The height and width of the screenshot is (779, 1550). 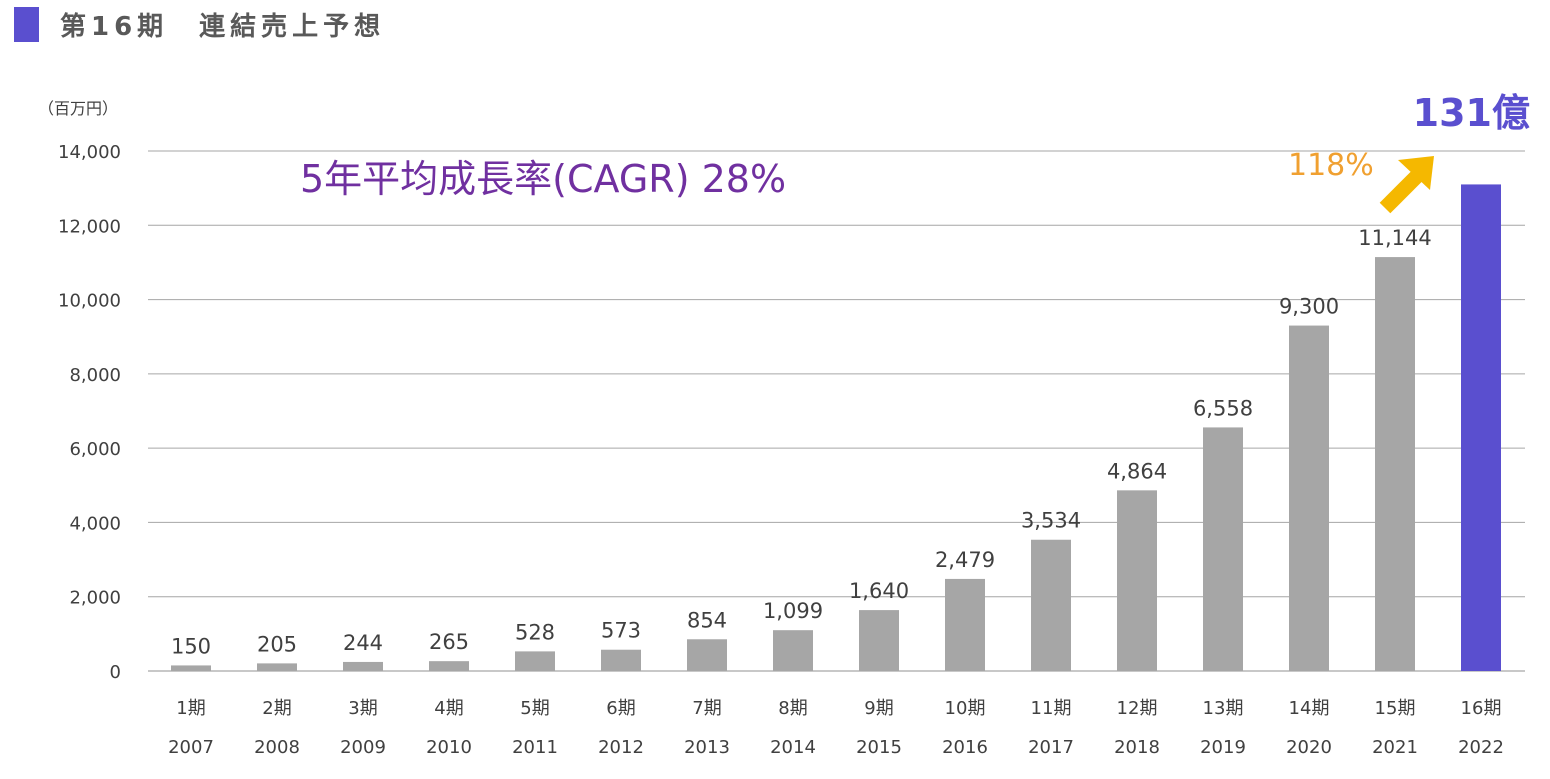 I want to click on x-tick-period: 10期, so click(x=965, y=708).